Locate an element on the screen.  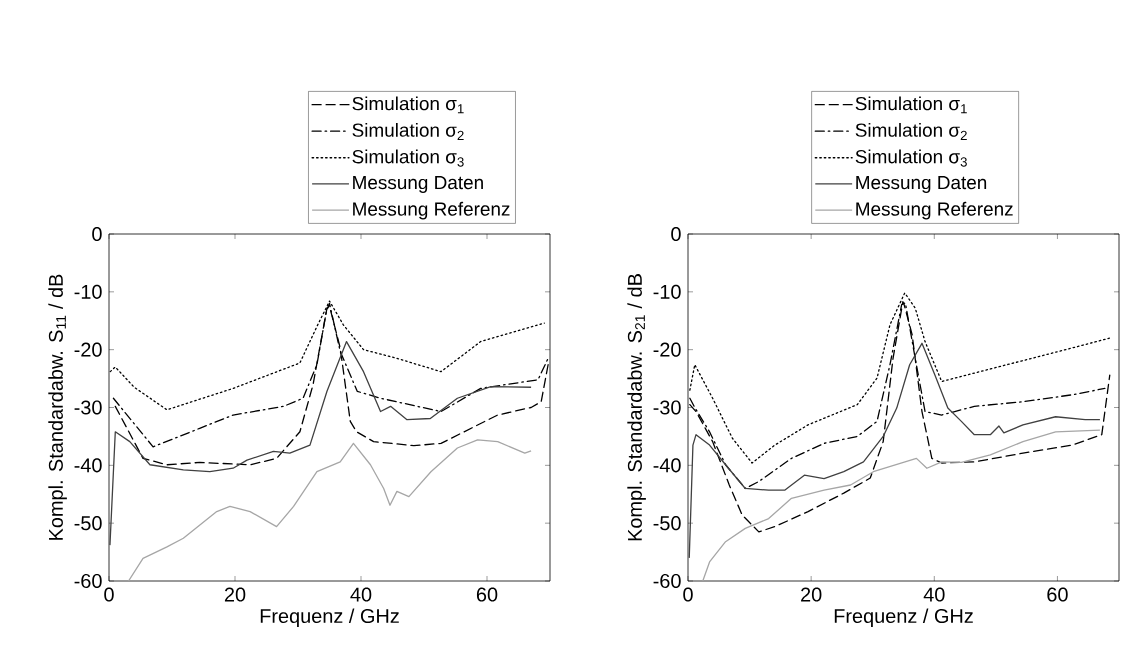
y-axis-title: Kompl. Standardabw. S$_{11}$ / dB is located at coordinates (57, 407).